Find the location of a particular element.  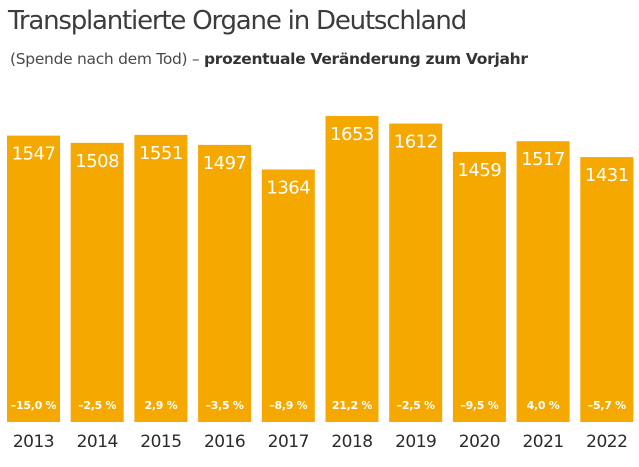

change-label: 21,2 % is located at coordinates (352, 405).